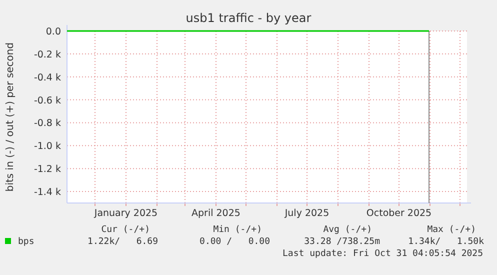 The height and width of the screenshot is (275, 497). I want to click on x-tick-label: April 2025, so click(216, 213).